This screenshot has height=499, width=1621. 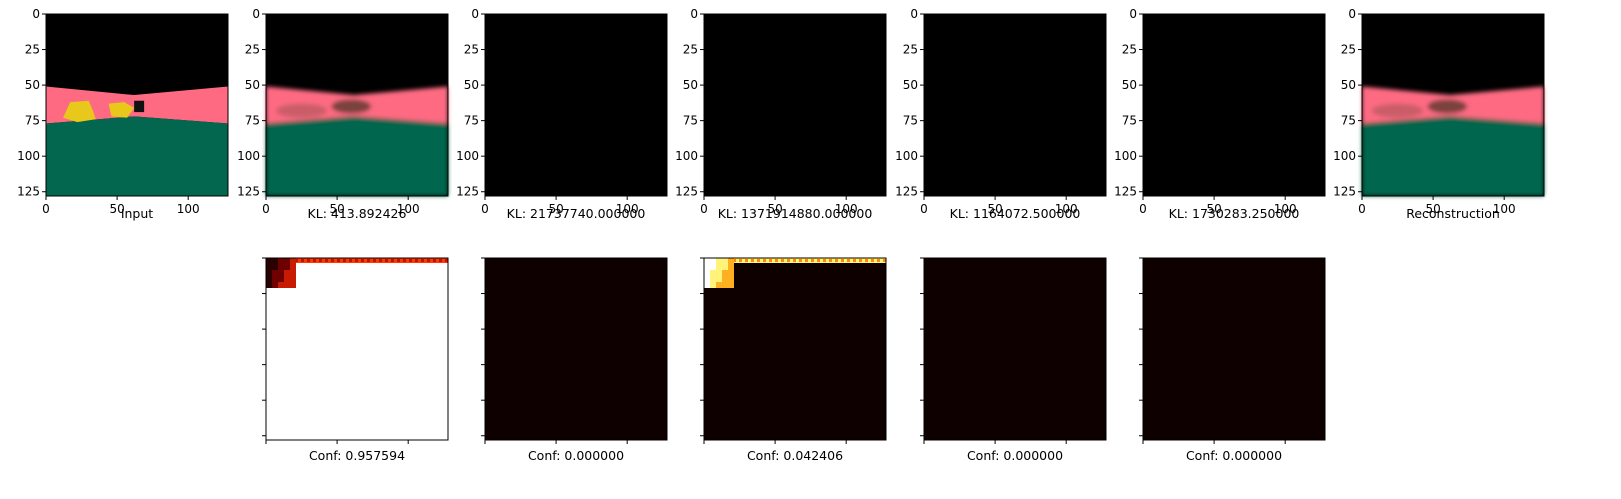 What do you see at coordinates (357, 141) in the screenshot?
I see `scene-layer` at bounding box center [357, 141].